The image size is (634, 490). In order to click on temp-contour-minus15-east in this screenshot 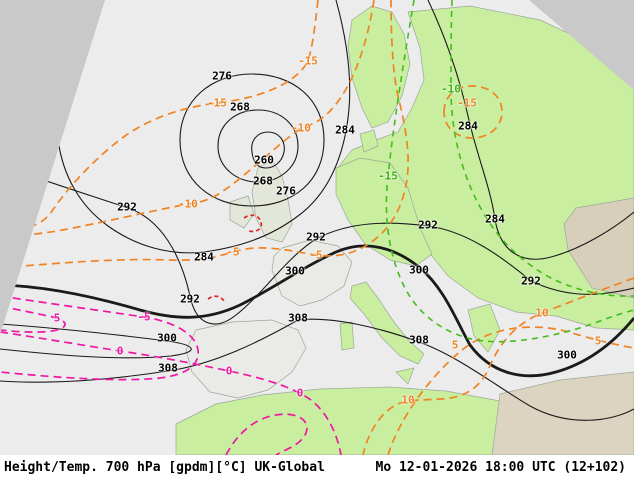, I will do `click(473, 112)`.